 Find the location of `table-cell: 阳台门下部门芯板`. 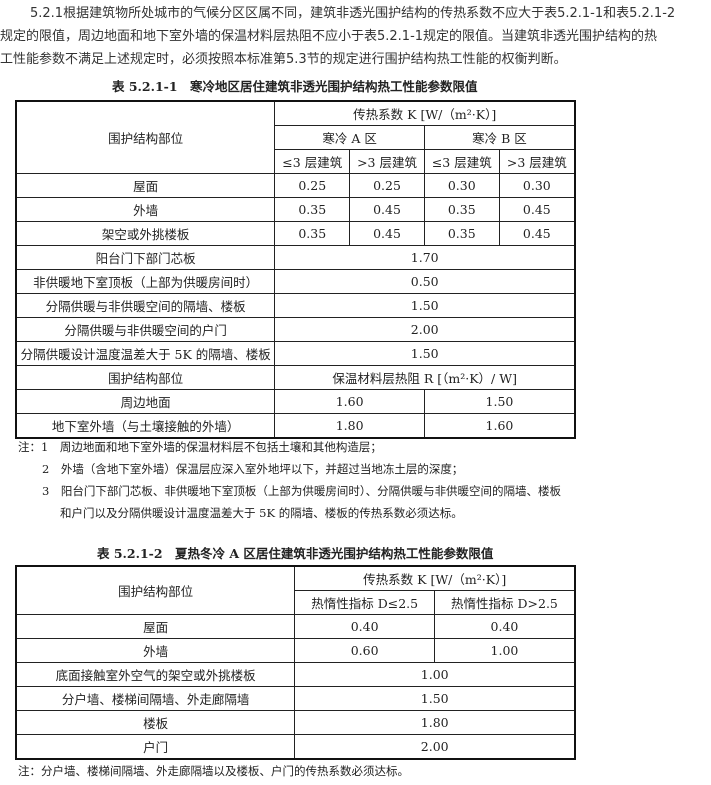

table-cell: 阳台门下部门芯板 is located at coordinates (145, 257).